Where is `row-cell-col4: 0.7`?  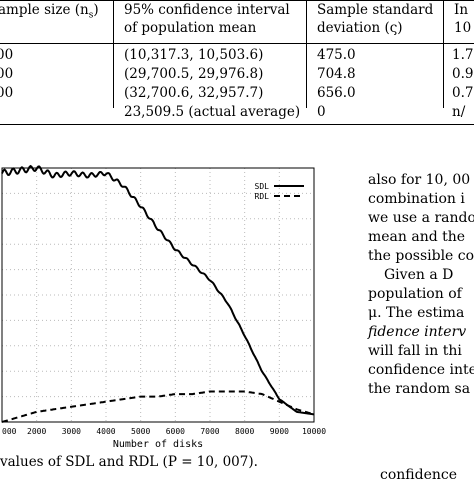
row-cell-col4: 0.7 is located at coordinates (463, 93).